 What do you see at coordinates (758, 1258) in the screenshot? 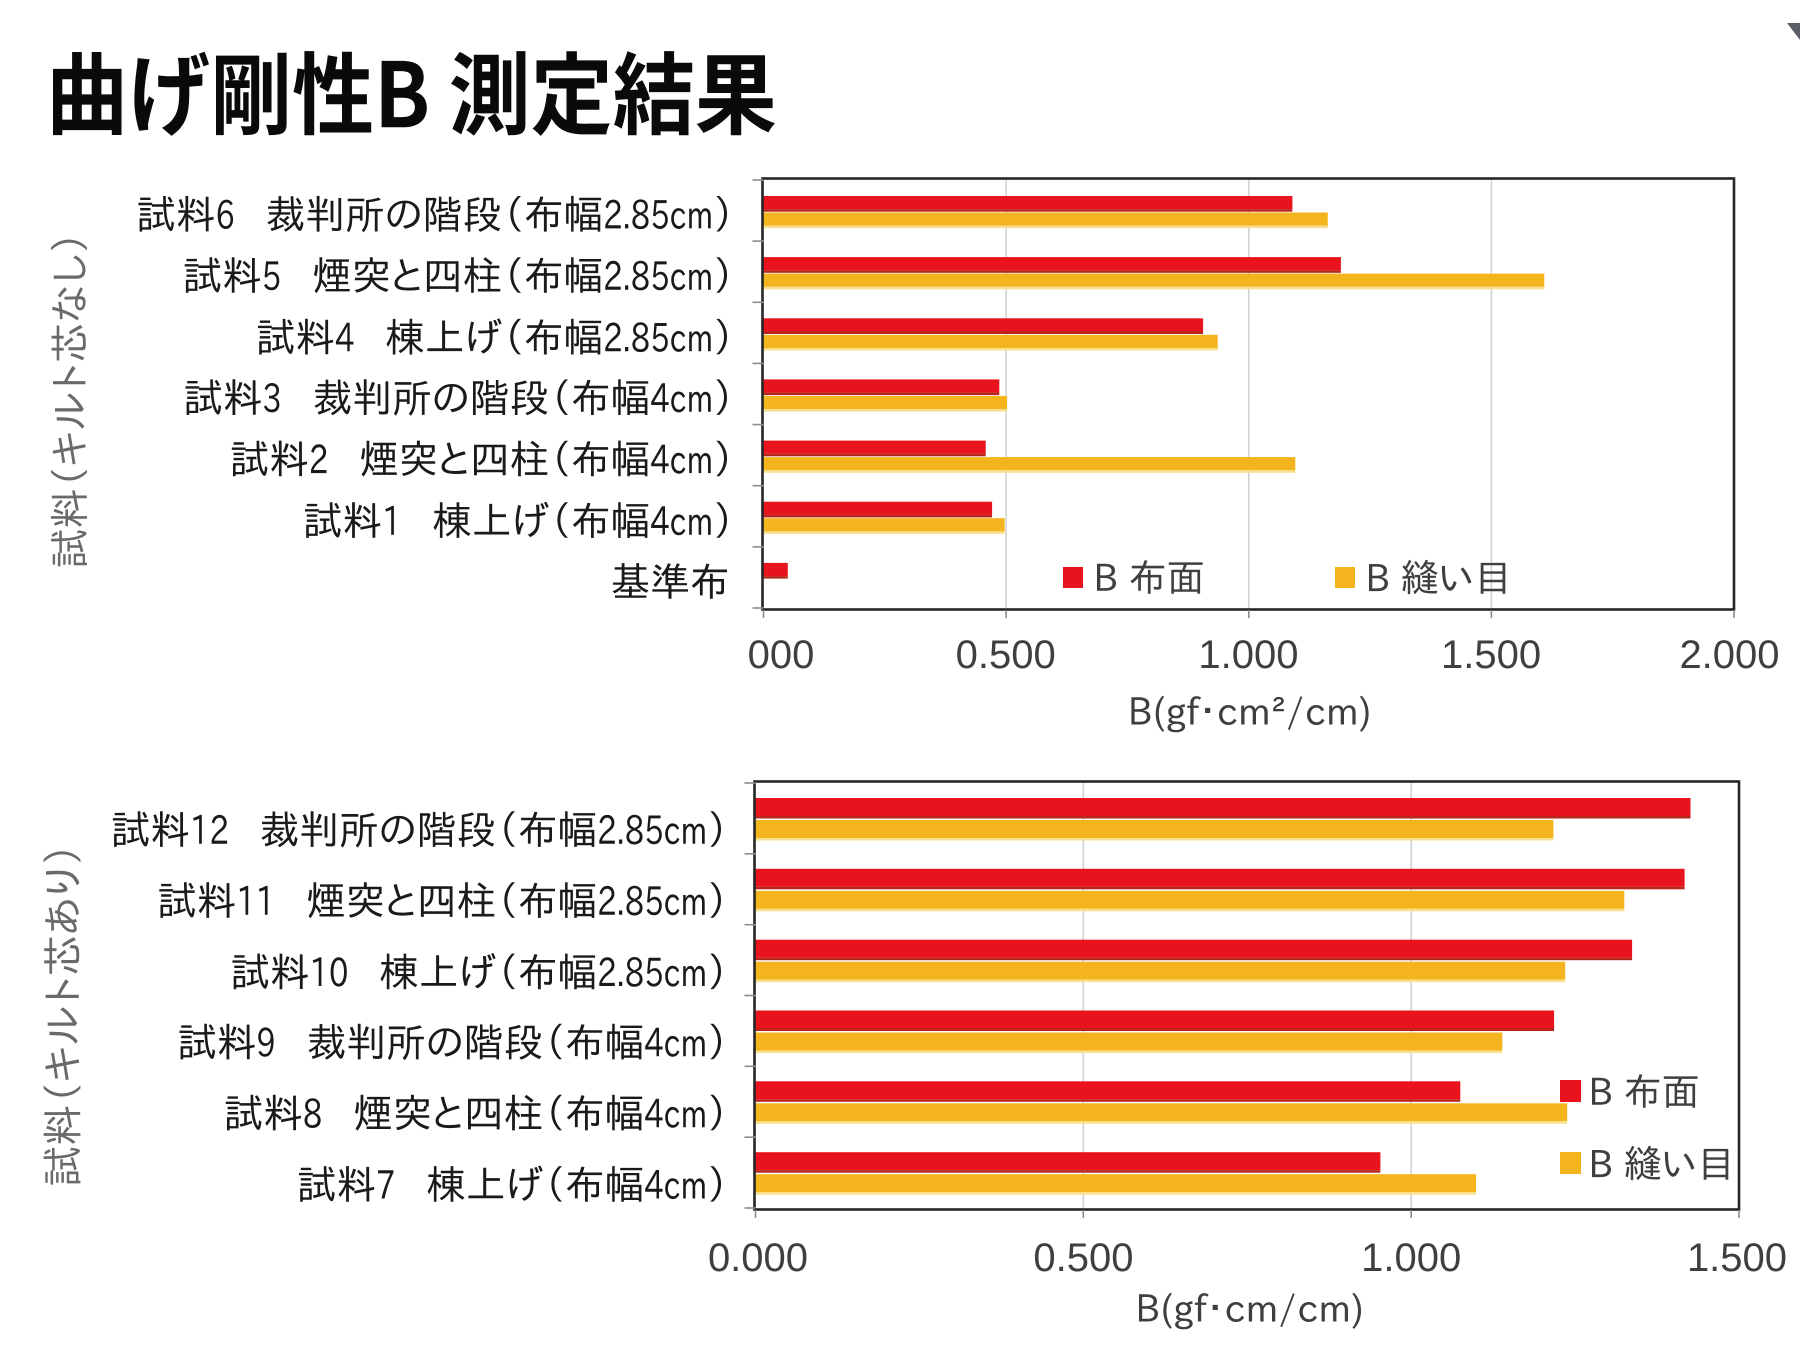
I see `svg-text: 0.000` at bounding box center [758, 1258].